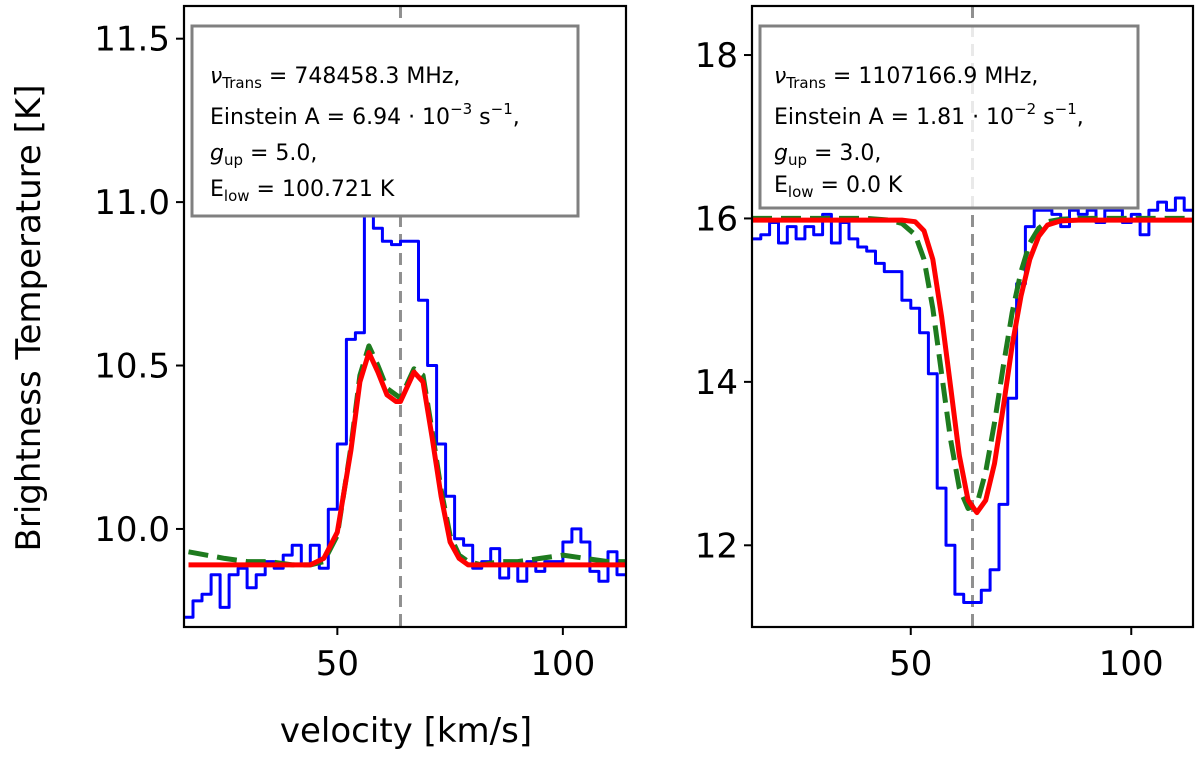 Image resolution: width=1200 pixels, height=761 pixels. I want to click on right-anno-einstein: Einstein A = 1.81 · 10−2 s−1,, so click(929, 115).